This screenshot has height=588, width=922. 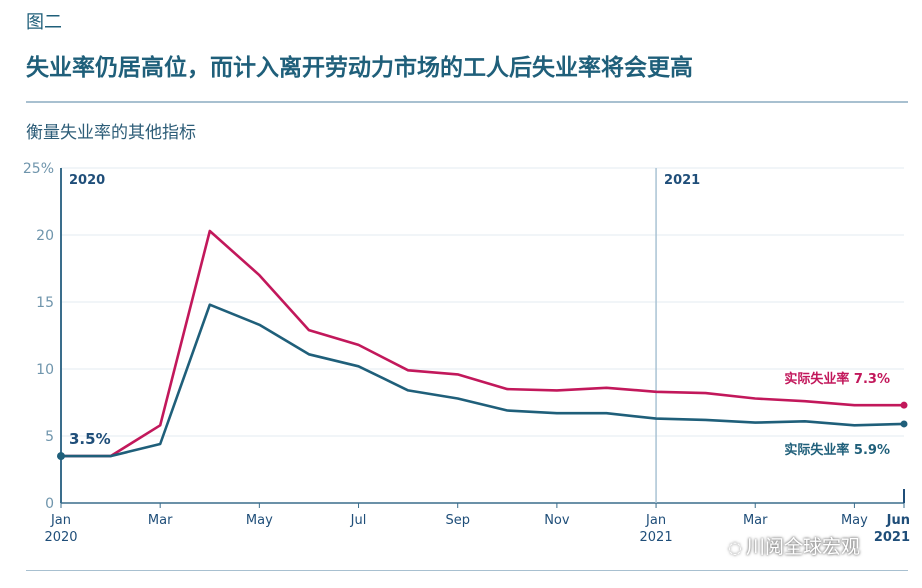 I want to click on top-divider, so click(x=467, y=102).